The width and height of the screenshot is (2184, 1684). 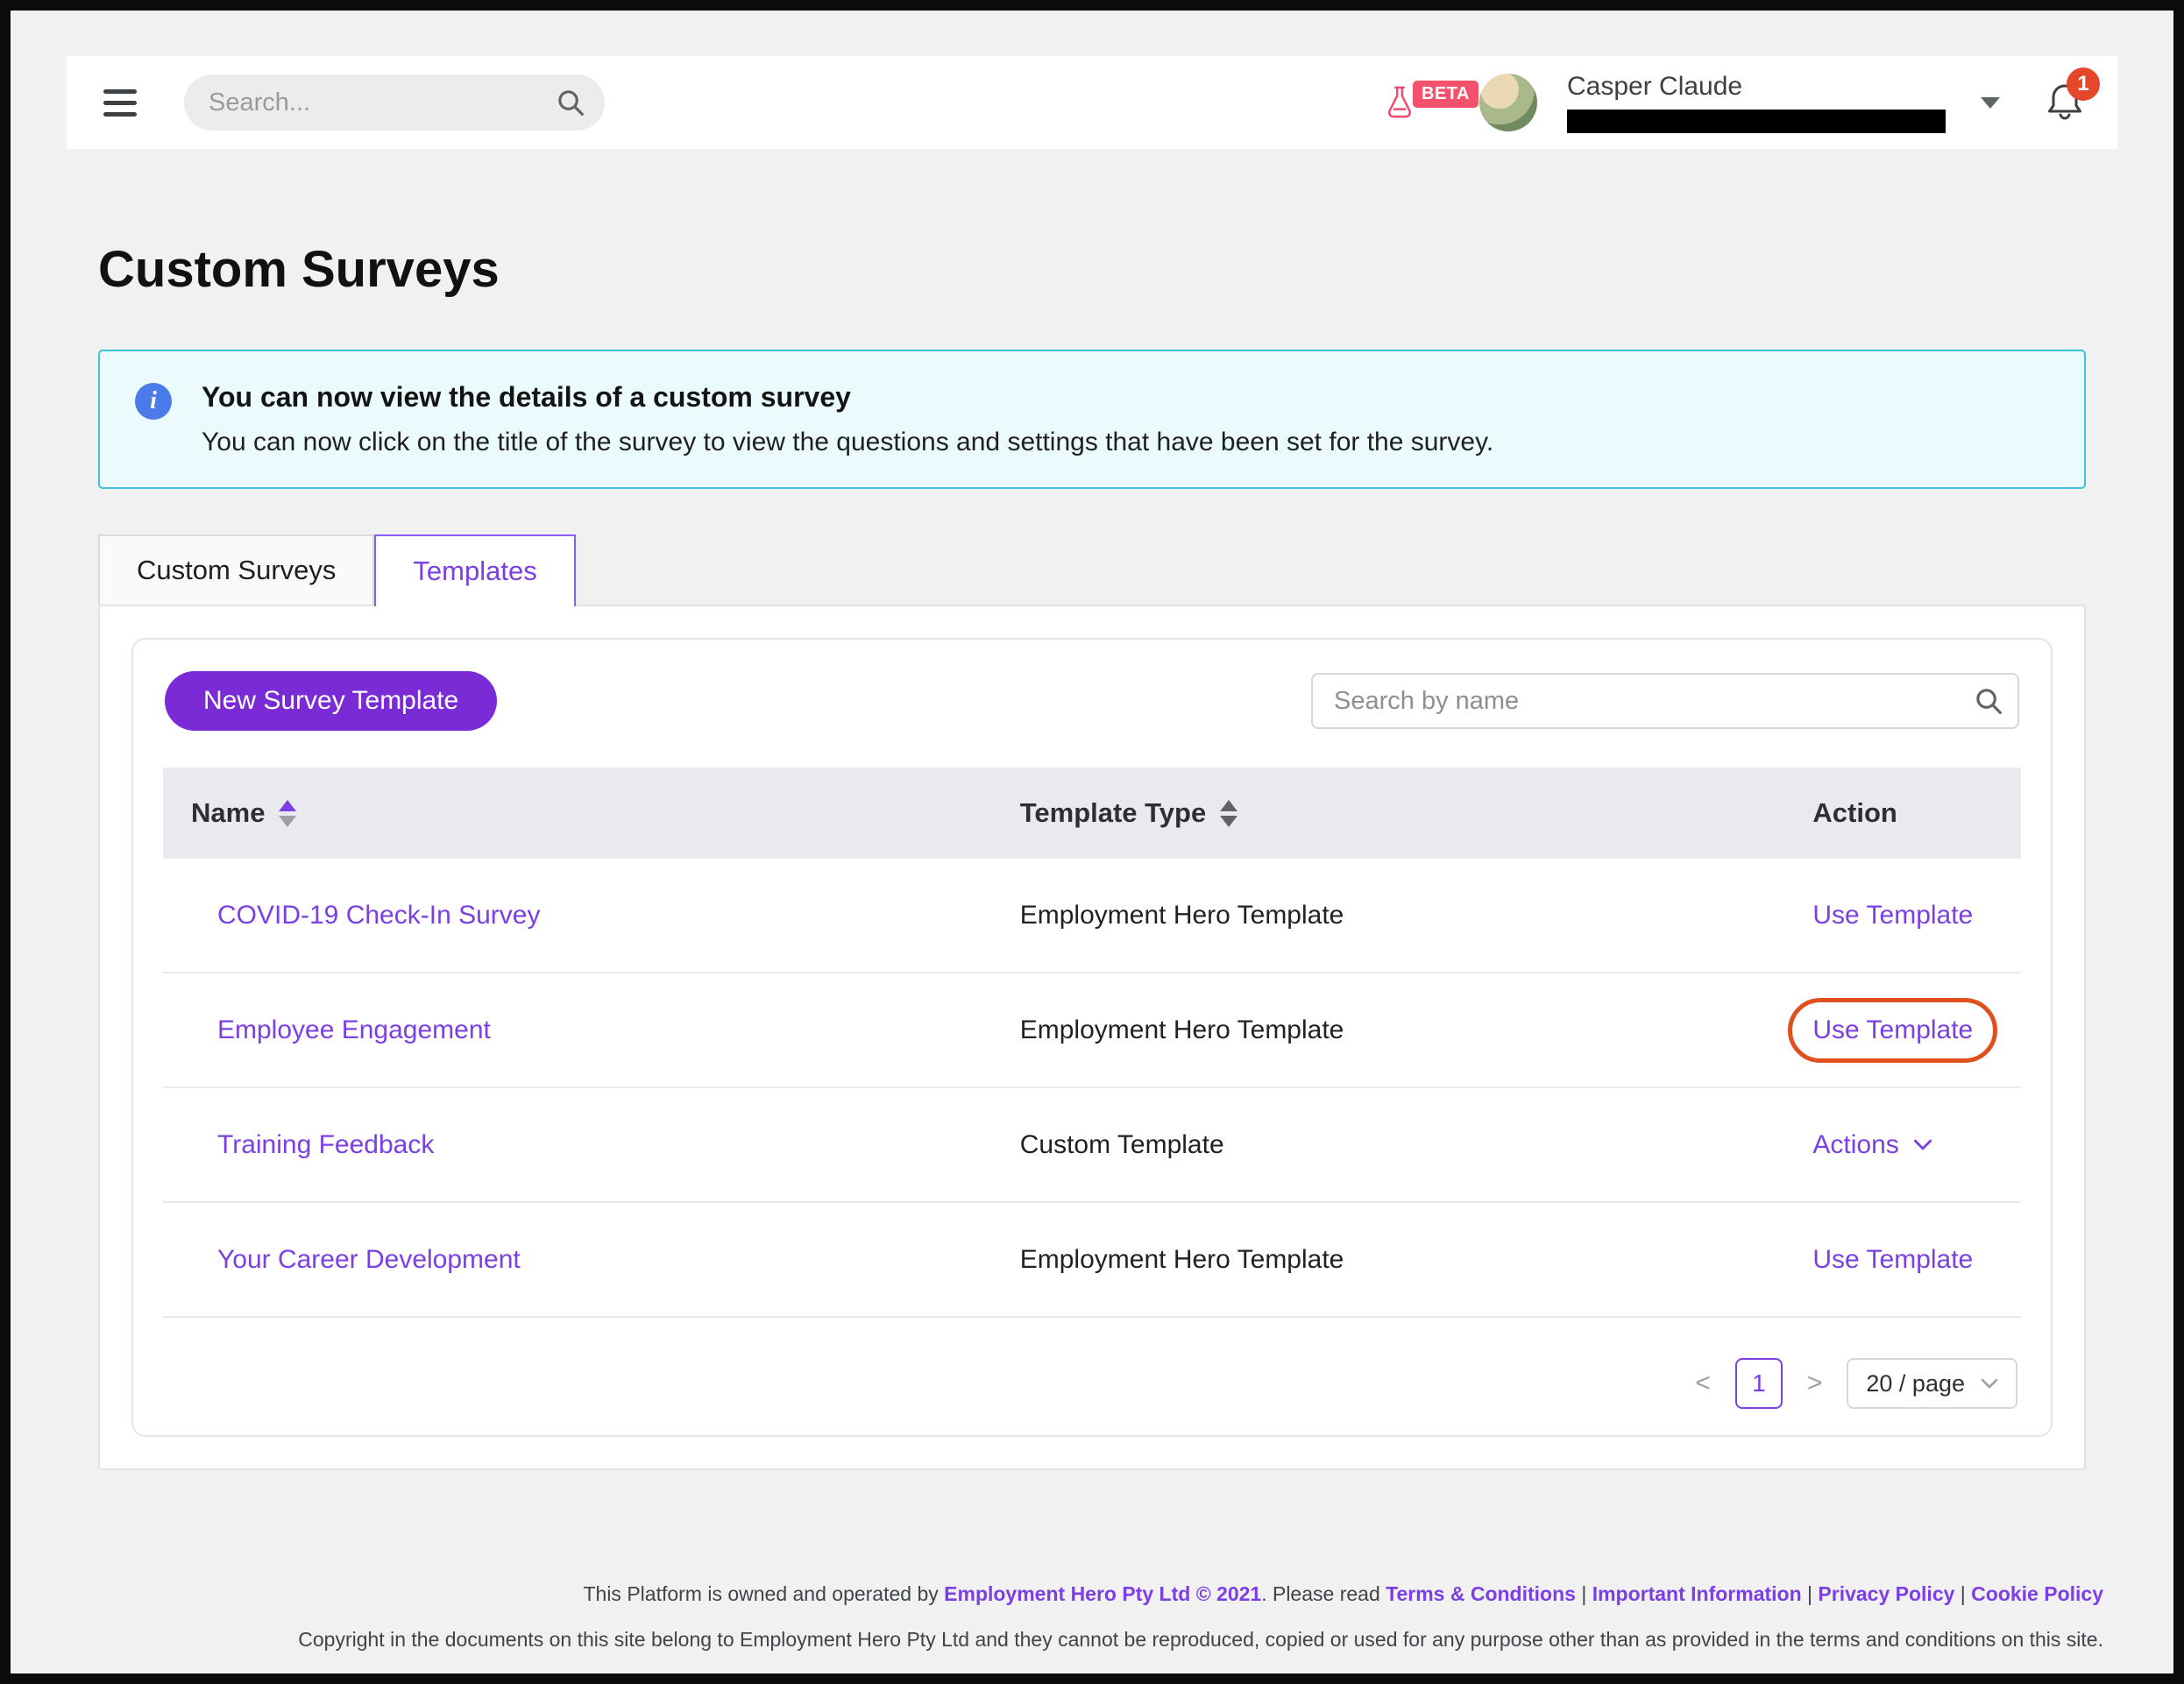 What do you see at coordinates (1697, 1593) in the screenshot?
I see `footer-link: Important Information` at bounding box center [1697, 1593].